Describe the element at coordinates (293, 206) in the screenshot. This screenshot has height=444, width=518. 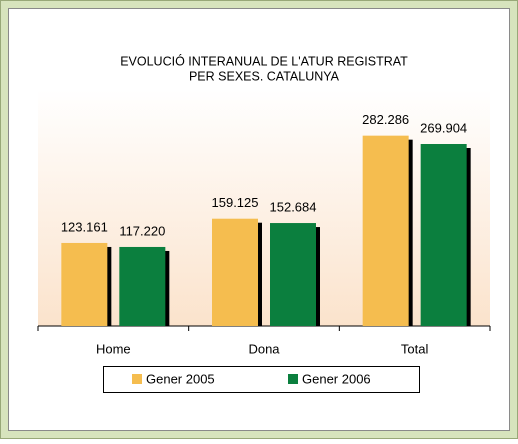
I see `data-label: 152.684` at that location.